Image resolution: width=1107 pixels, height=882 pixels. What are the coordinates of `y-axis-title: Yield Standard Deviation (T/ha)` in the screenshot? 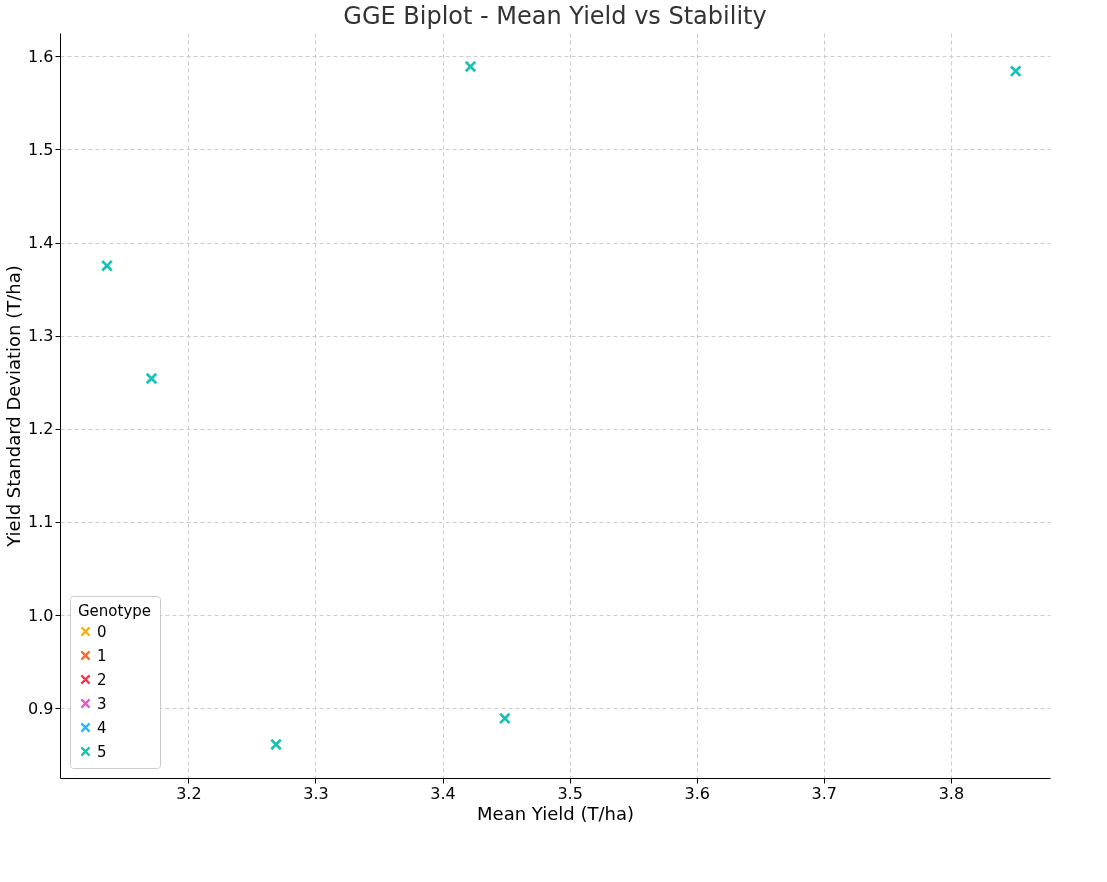 It's located at (14, 406).